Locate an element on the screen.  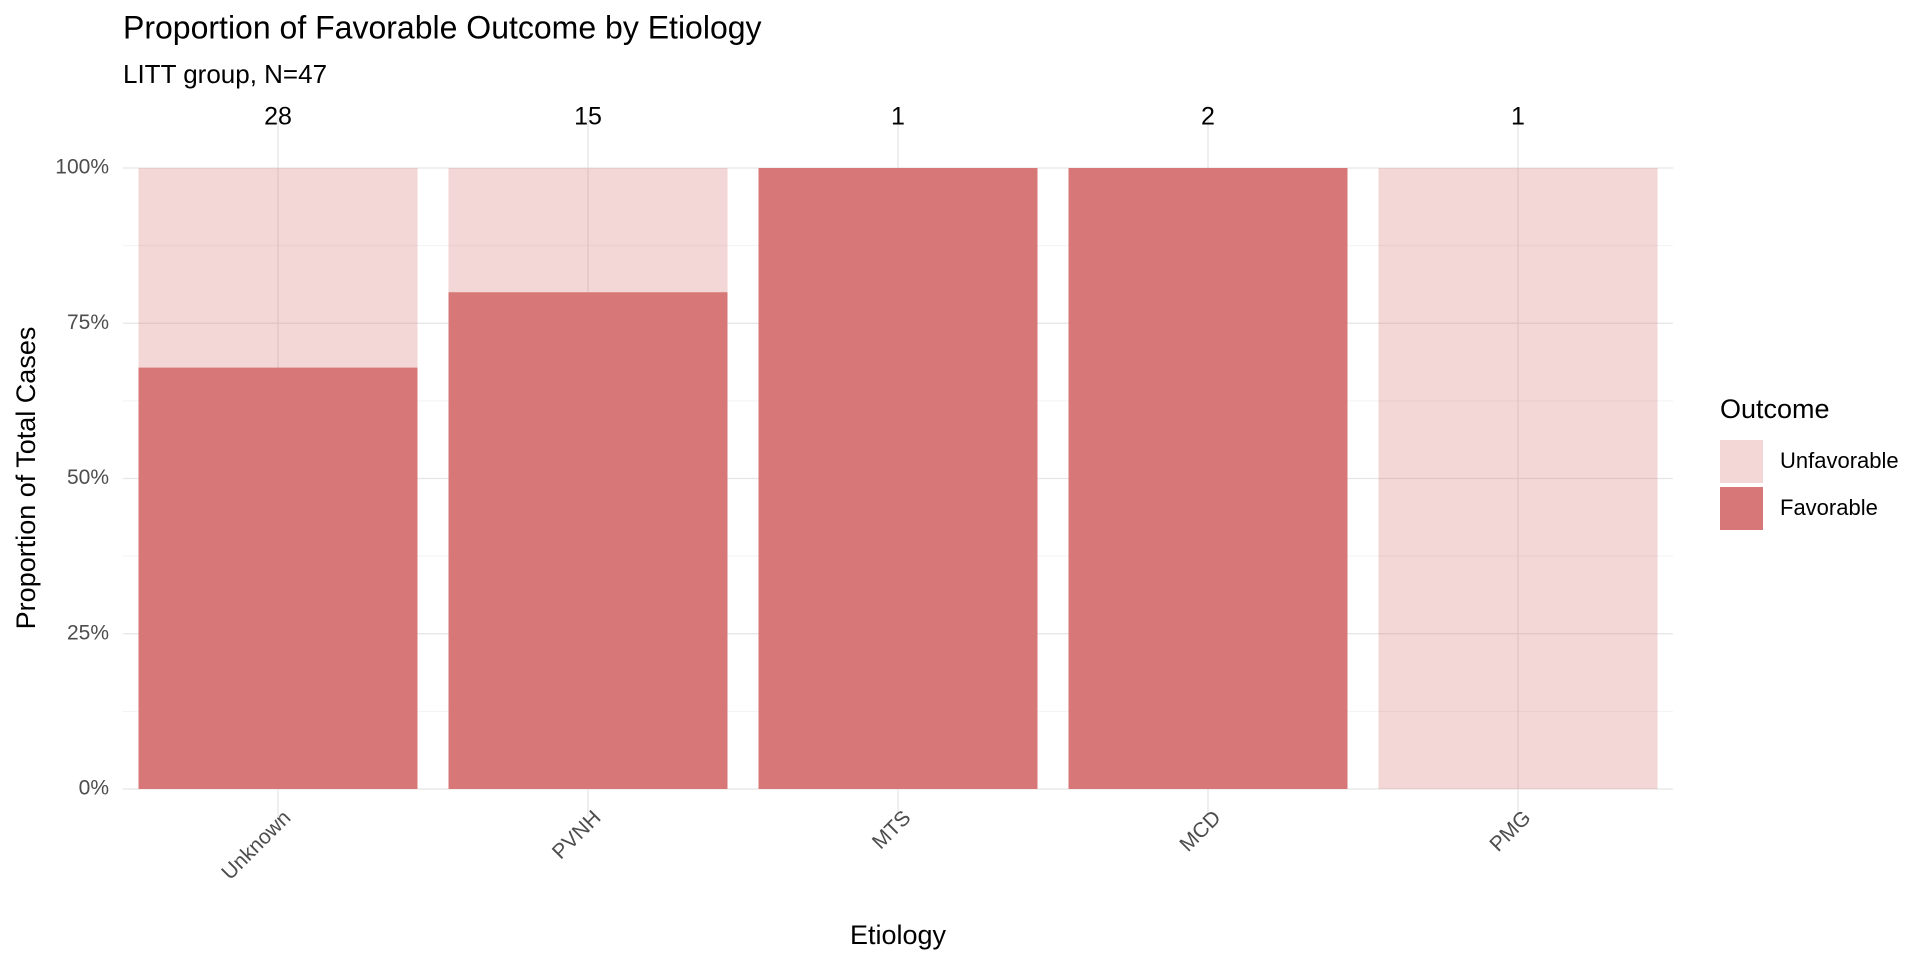
legend-label: Favorable is located at coordinates (1829, 507).